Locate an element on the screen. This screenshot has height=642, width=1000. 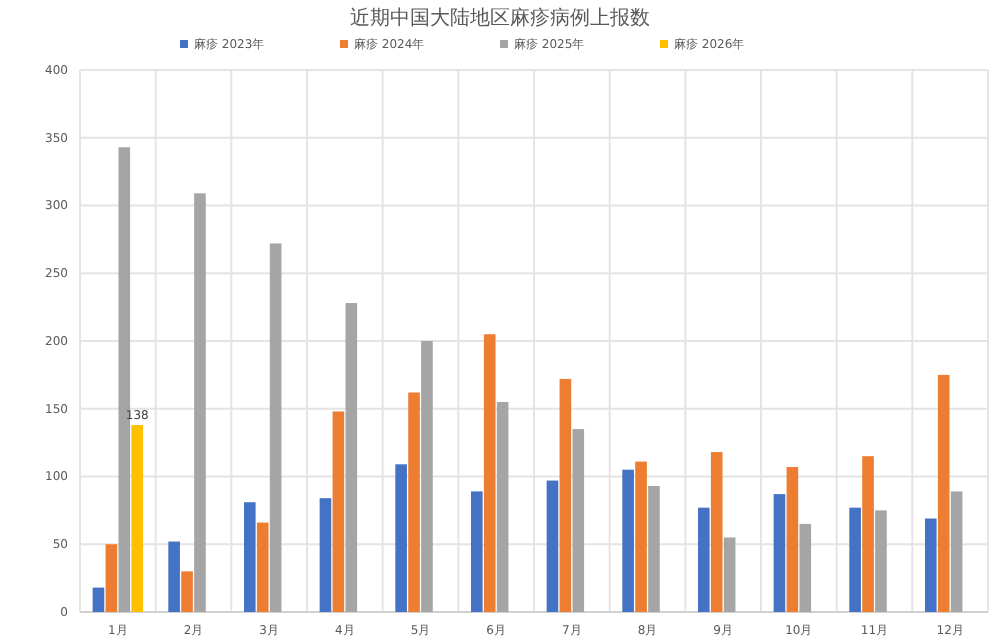
chart-title: 近期中国大陆地区麻疹病例上报数 is located at coordinates (500, 18).